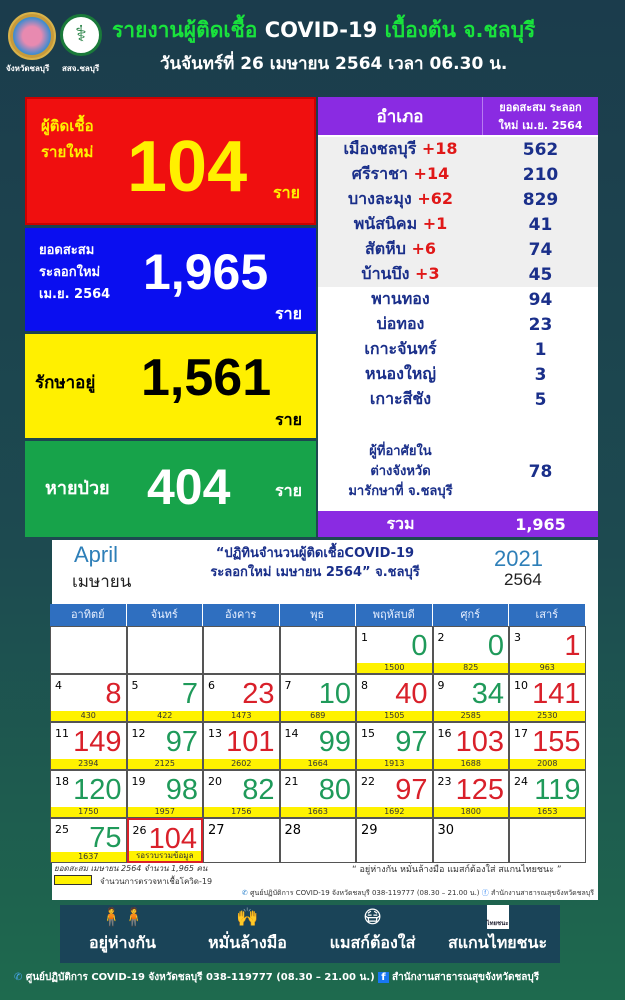 The width and height of the screenshot is (625, 1000). What do you see at coordinates (189, 487) in the screenshot?
I see `recovered-value: 404` at bounding box center [189, 487].